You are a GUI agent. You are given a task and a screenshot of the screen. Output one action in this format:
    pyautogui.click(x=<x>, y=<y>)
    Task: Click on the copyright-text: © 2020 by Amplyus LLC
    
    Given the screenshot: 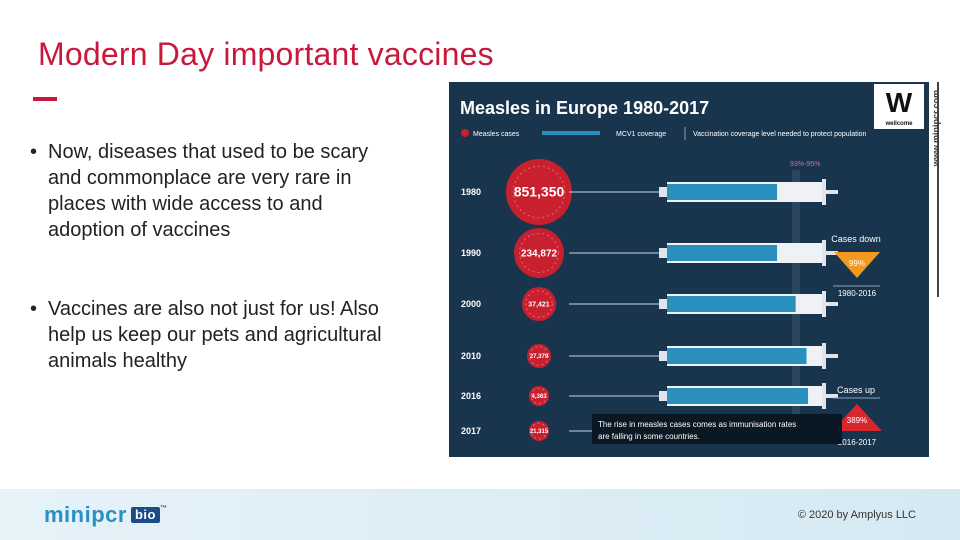 What is the action you would take?
    pyautogui.click(x=856, y=515)
    